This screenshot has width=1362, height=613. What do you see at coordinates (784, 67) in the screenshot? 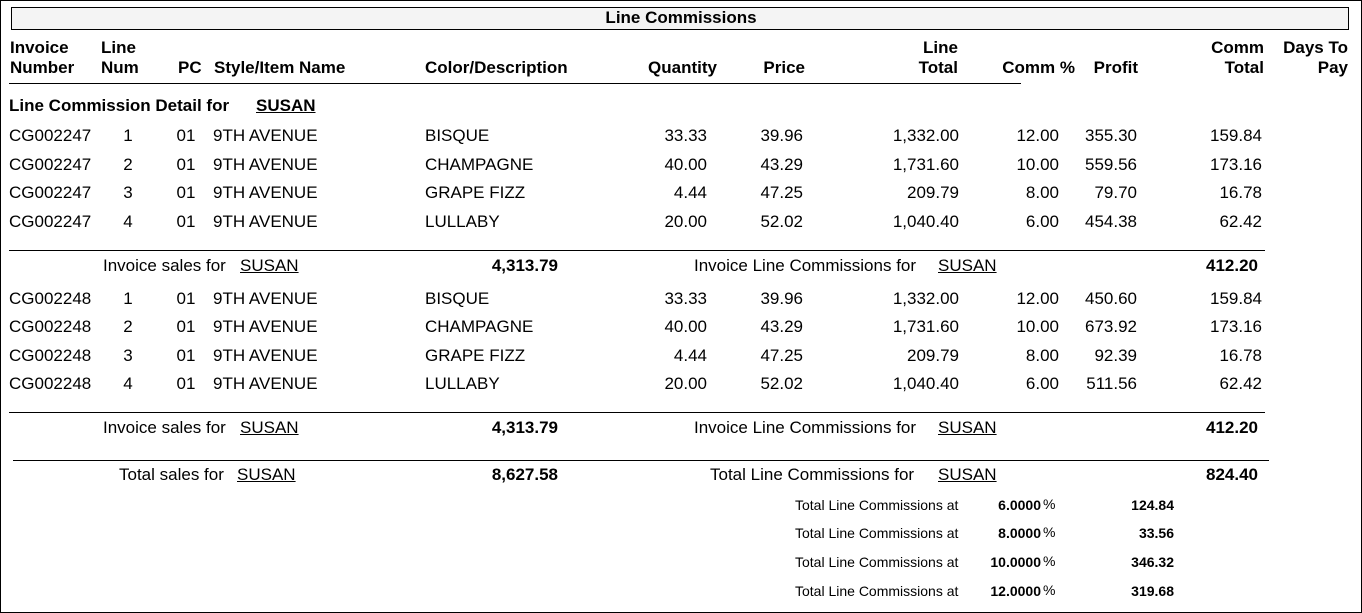
I see `column-header: Price` at bounding box center [784, 67].